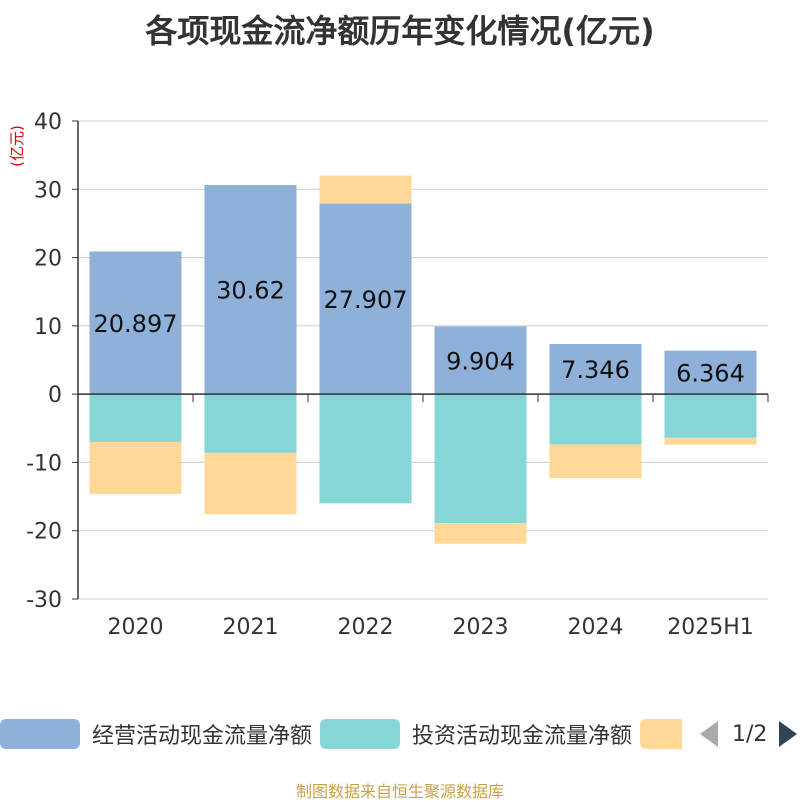 This screenshot has height=802, width=800. What do you see at coordinates (481, 627) in the screenshot?
I see `x-tick-label: 2023` at bounding box center [481, 627].